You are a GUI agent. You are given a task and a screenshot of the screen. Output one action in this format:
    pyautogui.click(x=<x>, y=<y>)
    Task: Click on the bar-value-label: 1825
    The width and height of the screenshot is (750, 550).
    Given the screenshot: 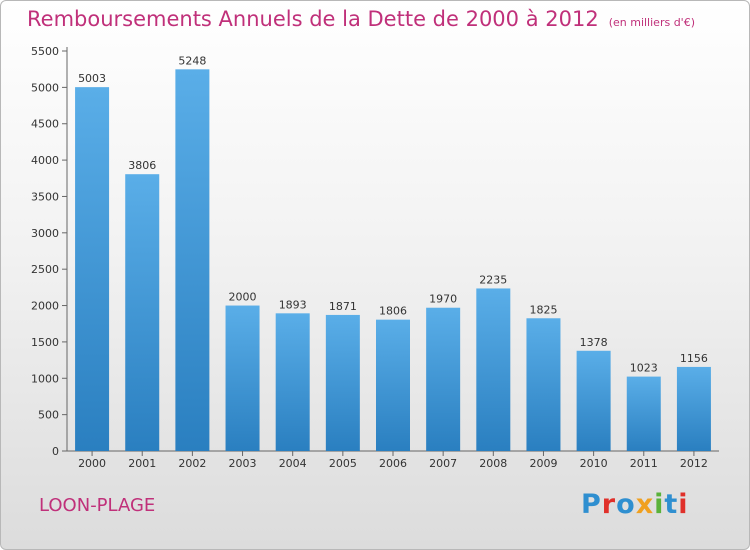 What is the action you would take?
    pyautogui.click(x=543, y=309)
    